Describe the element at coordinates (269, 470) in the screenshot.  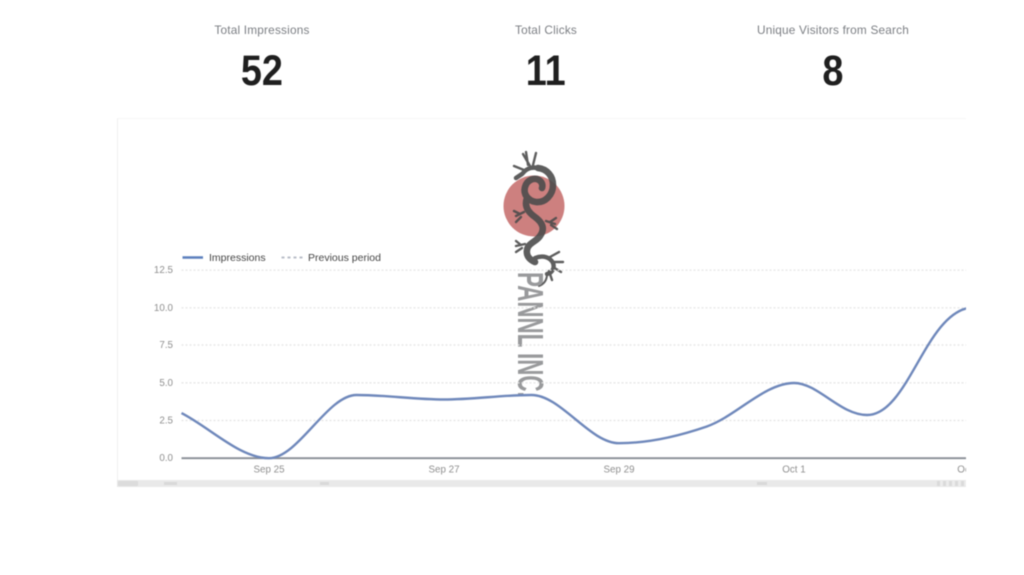
I see `svg-text: Sep 25` at that location.